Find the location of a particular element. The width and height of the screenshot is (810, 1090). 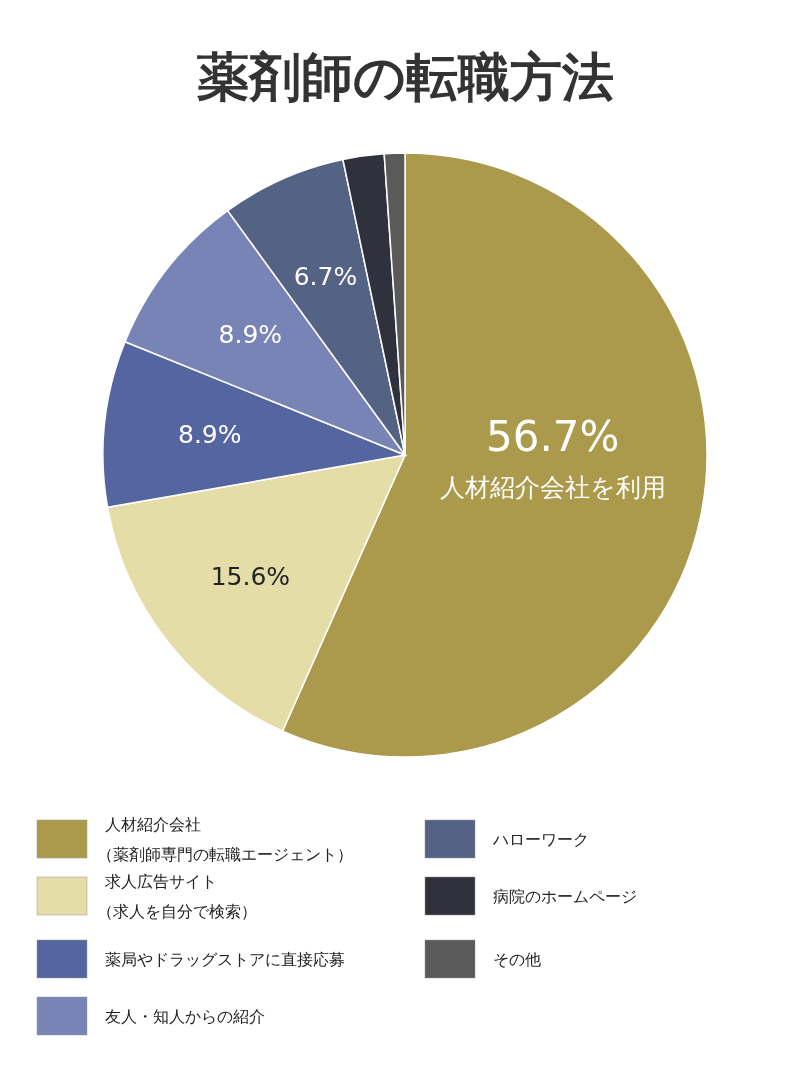

legend-label: 人材紹介会社（薬剤師専門の転職エージェント） is located at coordinates (225, 839).